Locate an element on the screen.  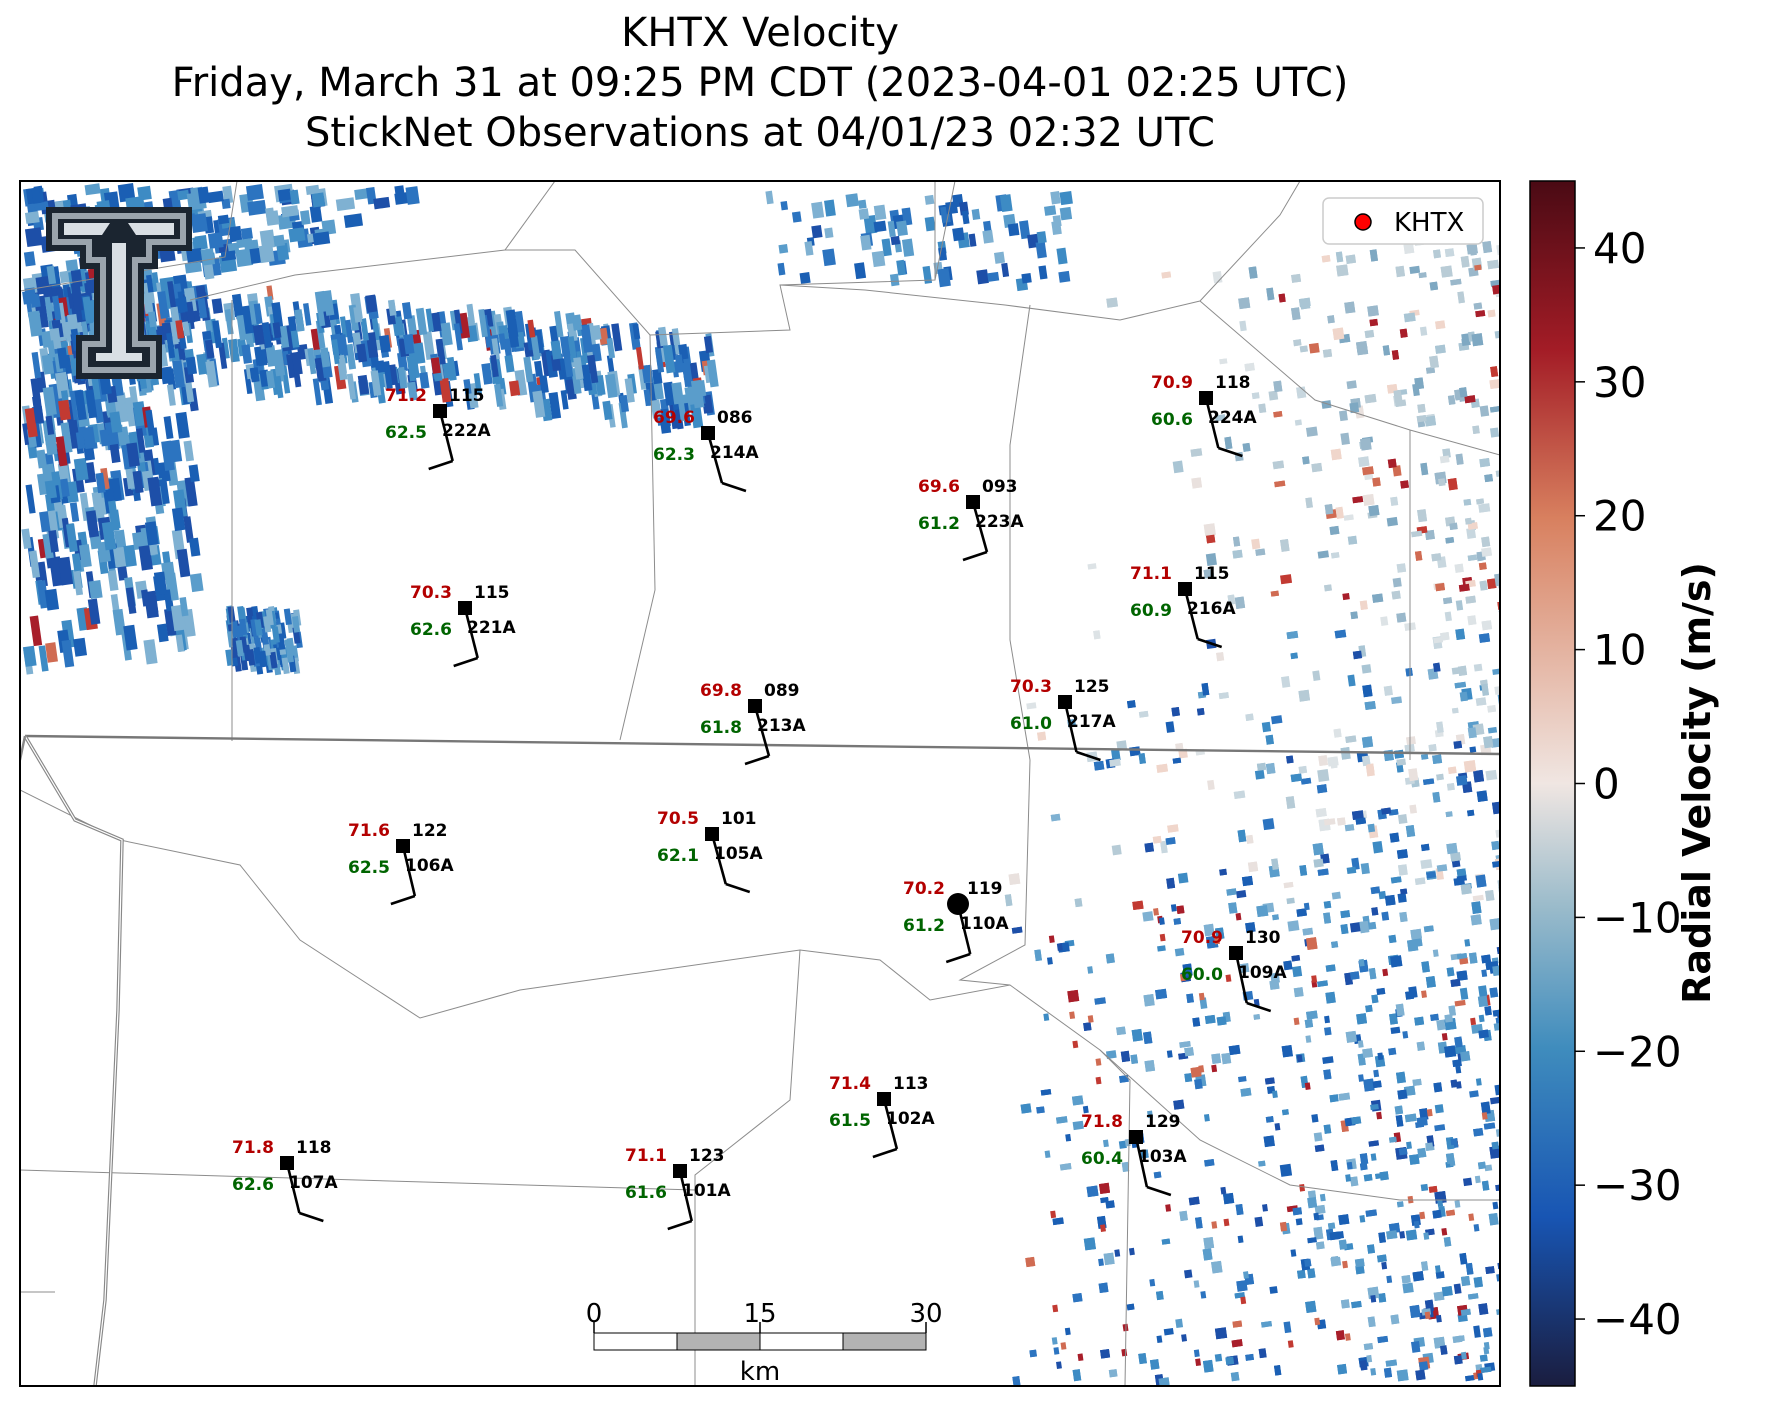
station-dewpoint: 62.1 is located at coordinates (678, 856).